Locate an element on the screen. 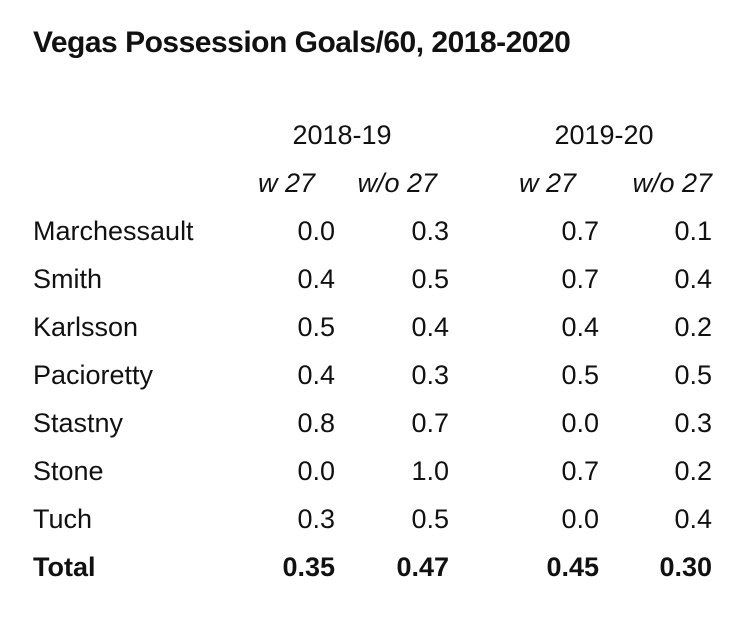 This screenshot has width=756, height=618. group-header-2018-19: 2018-19 is located at coordinates (342, 135).